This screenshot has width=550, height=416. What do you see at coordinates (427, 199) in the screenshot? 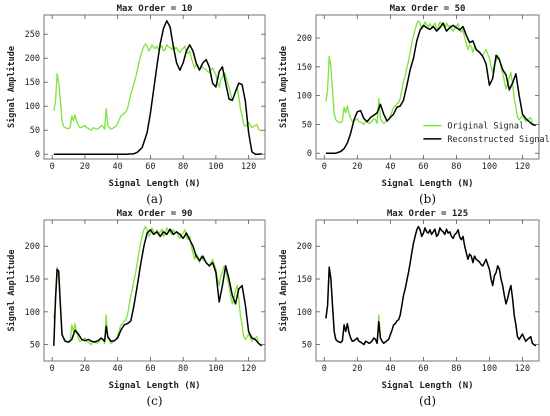
I see `panel-caption: (b)` at bounding box center [427, 199].